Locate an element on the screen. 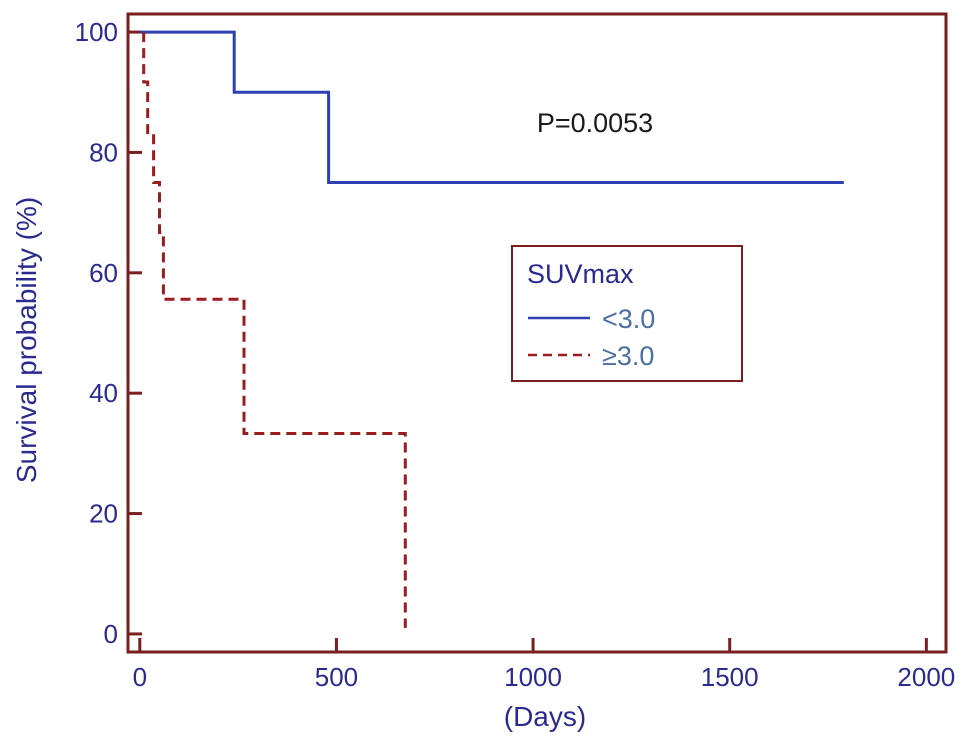 This screenshot has width=969, height=748. x-axis-title: (Days) is located at coordinates (545, 716).